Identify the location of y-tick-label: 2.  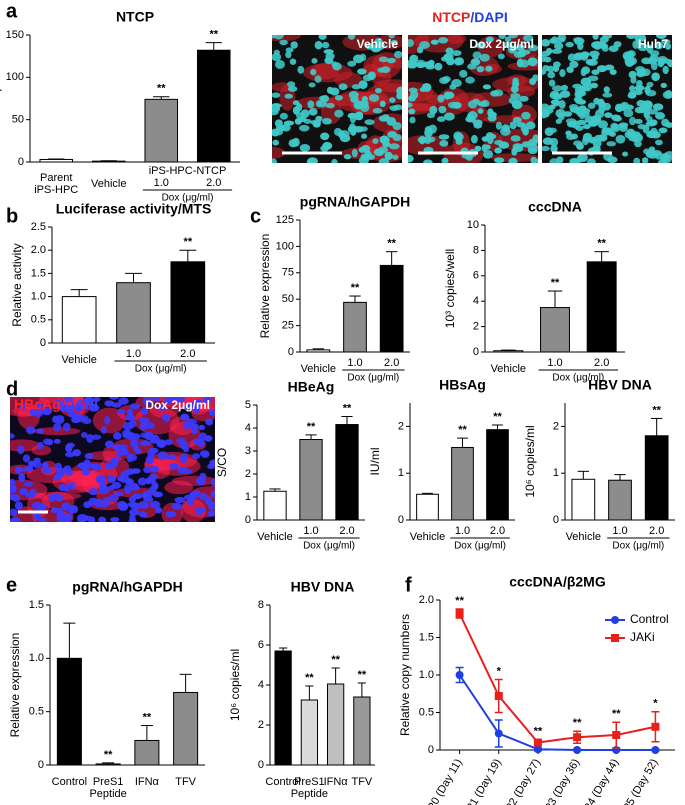
(401, 426).